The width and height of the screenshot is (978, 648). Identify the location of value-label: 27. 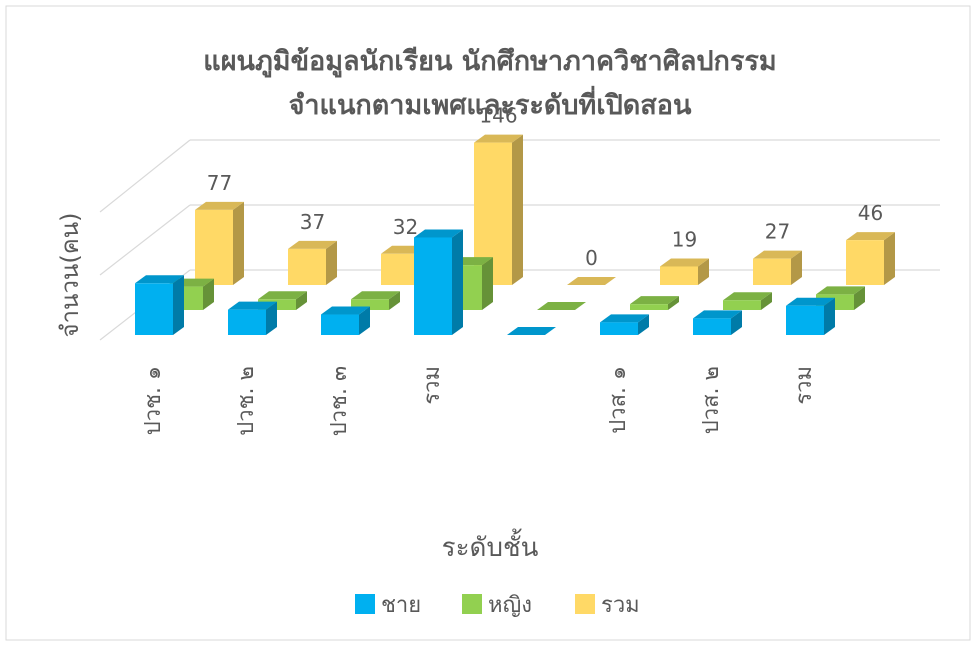
(777, 232).